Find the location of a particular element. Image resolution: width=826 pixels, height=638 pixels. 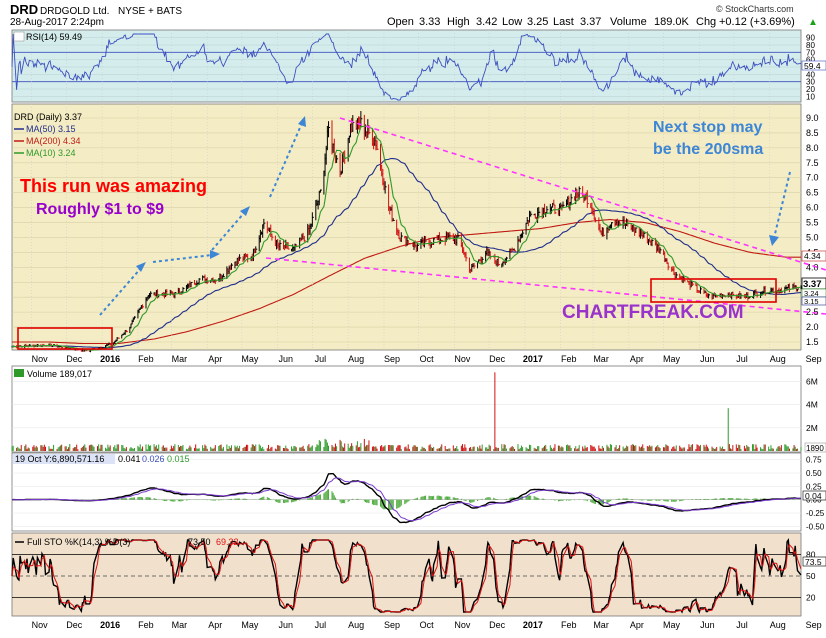

last-price-tag-text: 3.37 is located at coordinates (812, 284).